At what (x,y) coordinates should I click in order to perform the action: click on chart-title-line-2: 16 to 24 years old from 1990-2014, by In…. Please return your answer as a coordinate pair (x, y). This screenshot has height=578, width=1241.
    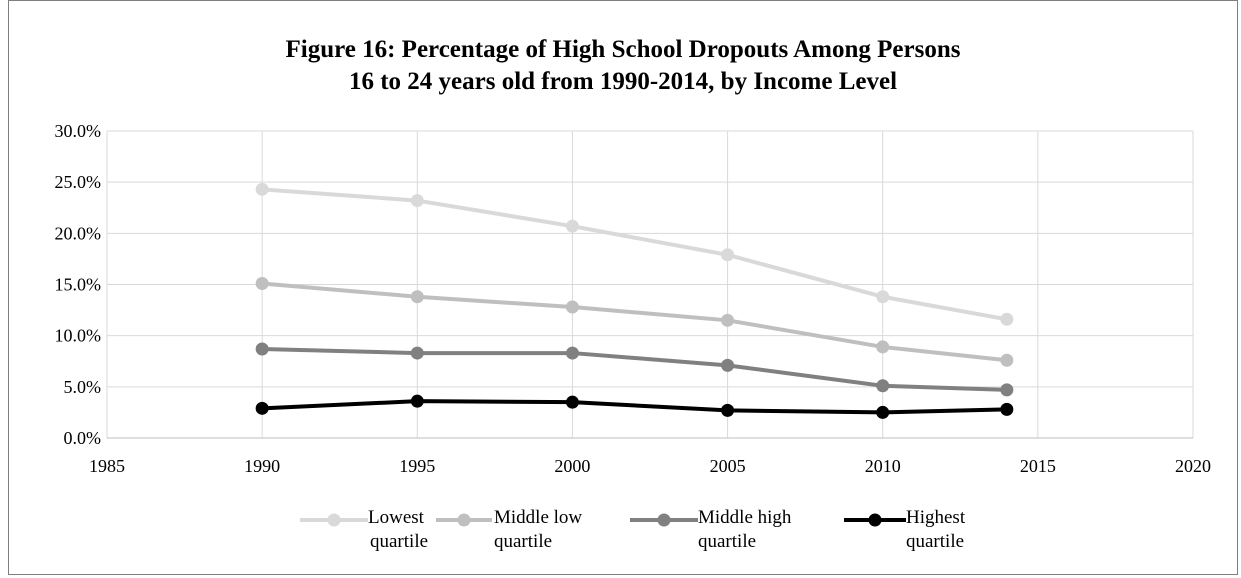
    Looking at the image, I should click on (623, 81).